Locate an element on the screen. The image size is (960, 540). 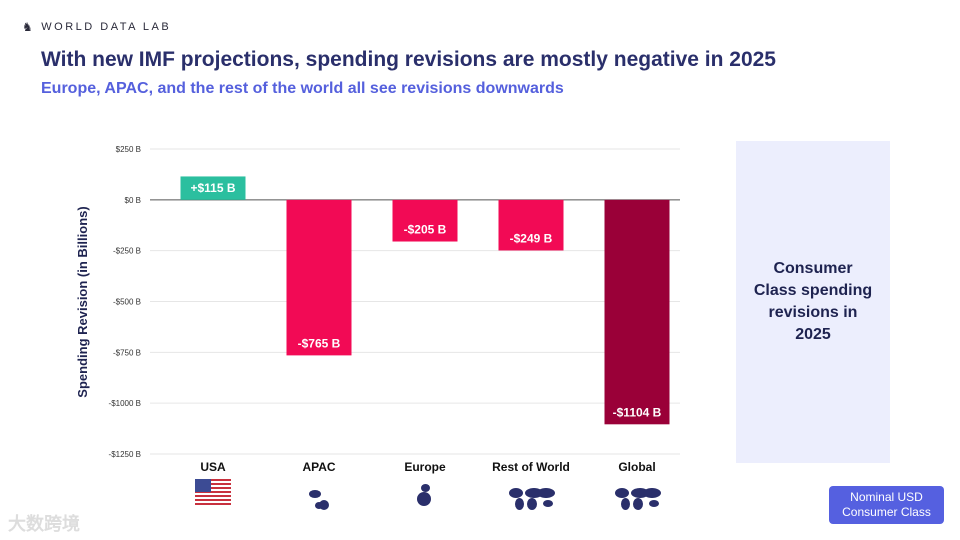
y-tick-label: $250 B is located at coordinates (128, 149).